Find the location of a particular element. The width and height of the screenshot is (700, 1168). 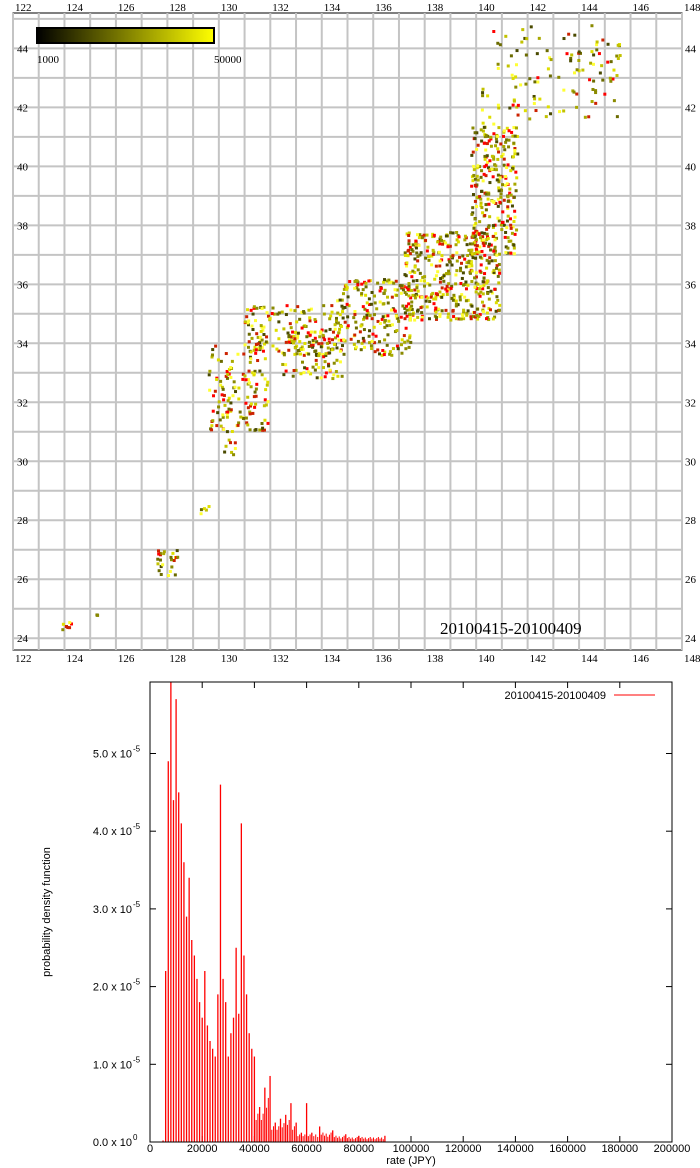

map-y-tick-left: 34 is located at coordinates (23, 344).